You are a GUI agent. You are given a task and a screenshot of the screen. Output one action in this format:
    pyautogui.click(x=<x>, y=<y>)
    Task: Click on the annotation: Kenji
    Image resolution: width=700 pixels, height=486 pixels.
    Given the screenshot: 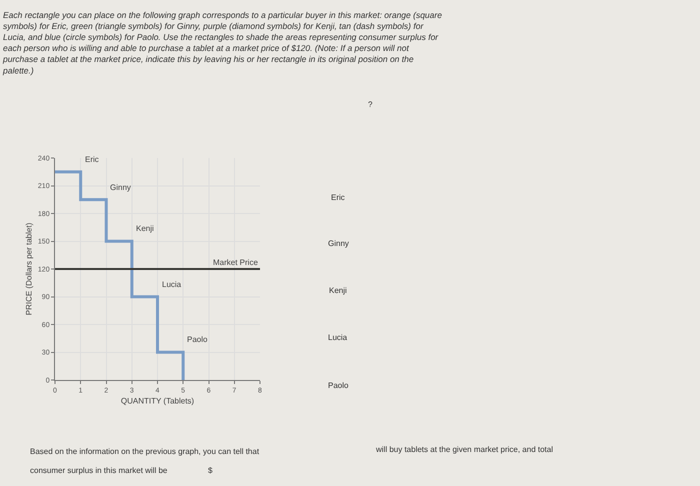 What is the action you would take?
    pyautogui.click(x=145, y=228)
    